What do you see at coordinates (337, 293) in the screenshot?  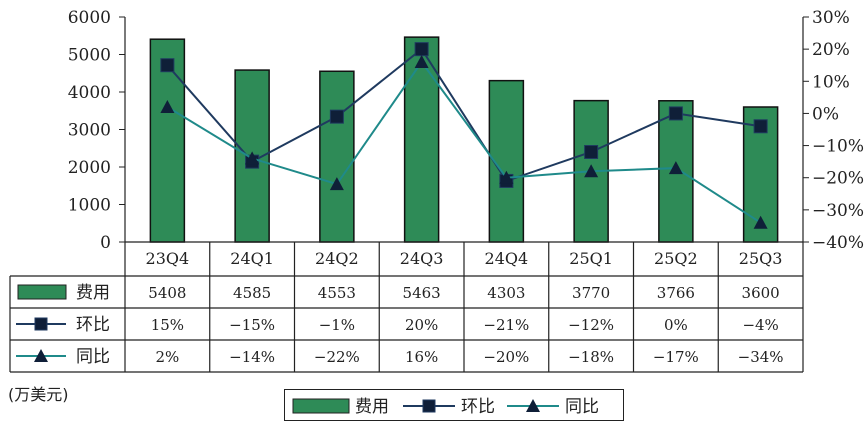 I see `table-cell: 4553` at bounding box center [337, 293].